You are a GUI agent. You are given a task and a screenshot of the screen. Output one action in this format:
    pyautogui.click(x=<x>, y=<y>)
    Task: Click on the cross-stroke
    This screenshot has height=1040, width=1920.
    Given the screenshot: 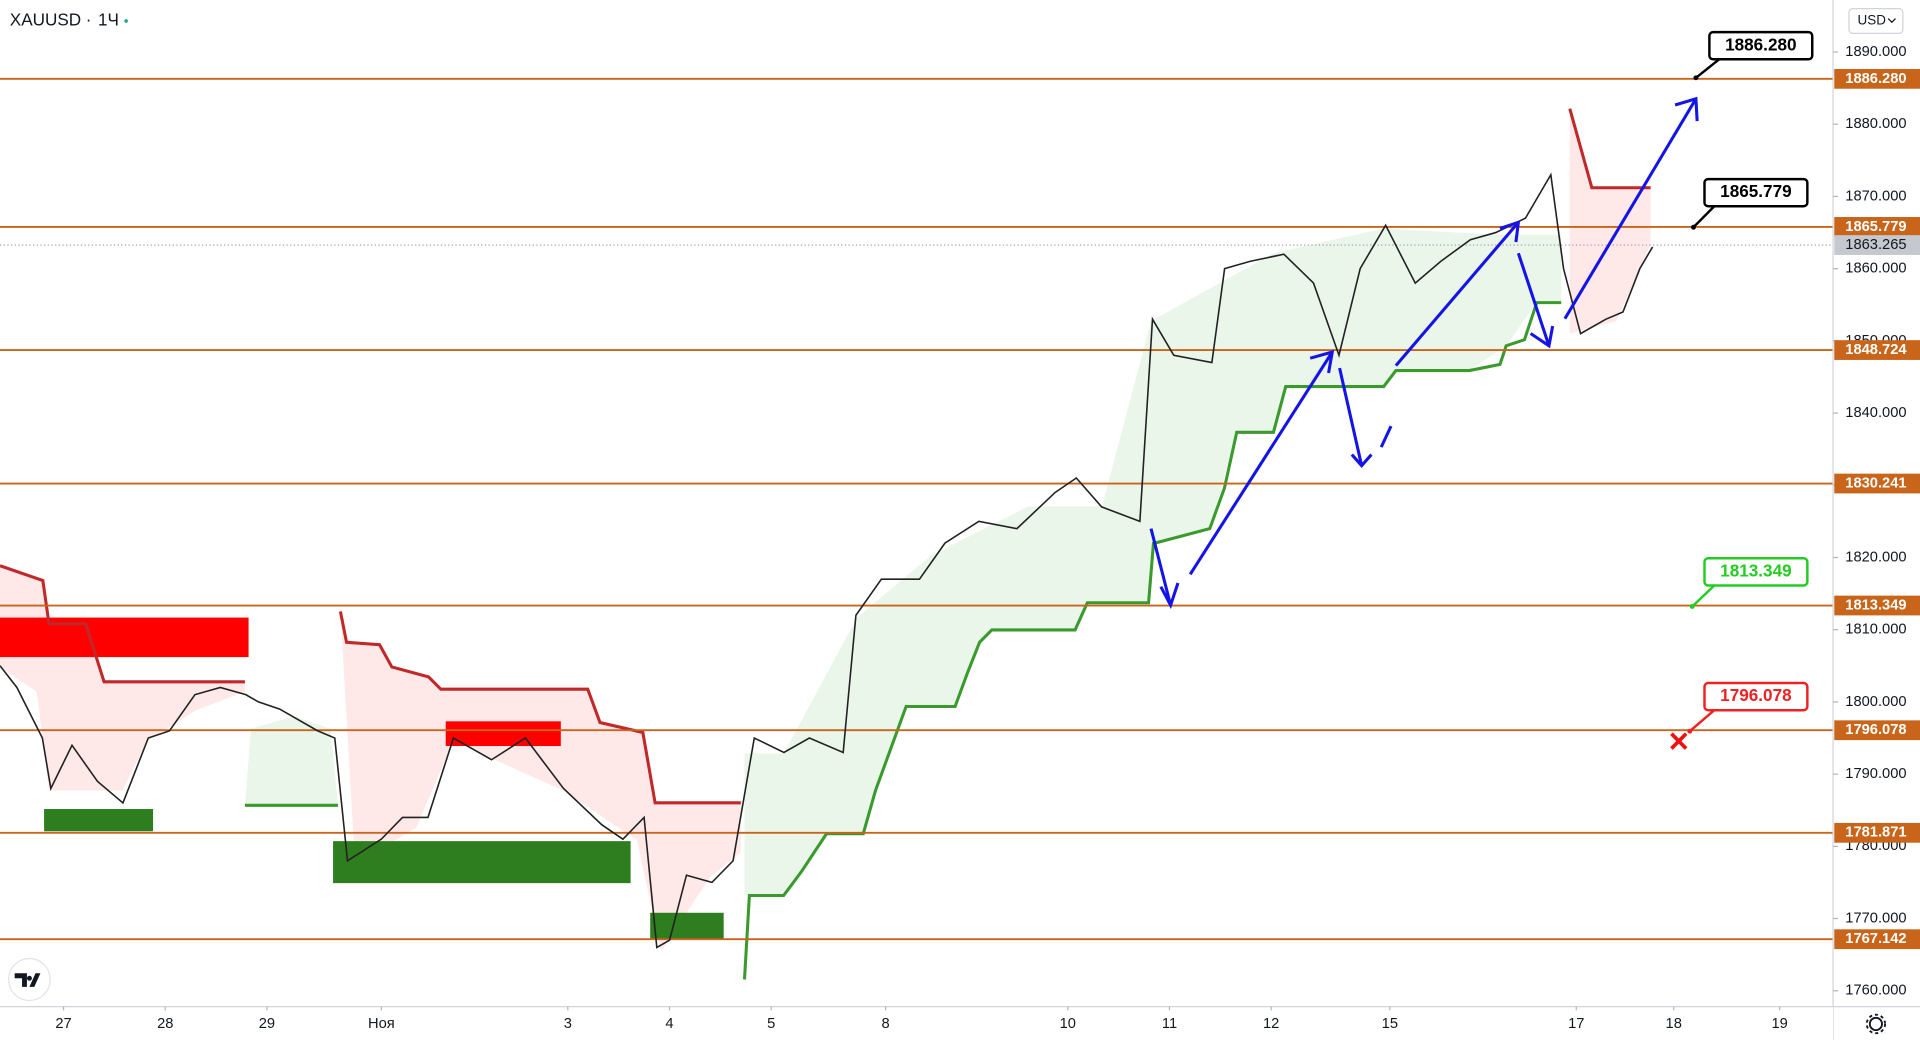 What is the action you would take?
    pyautogui.click(x=1679, y=741)
    